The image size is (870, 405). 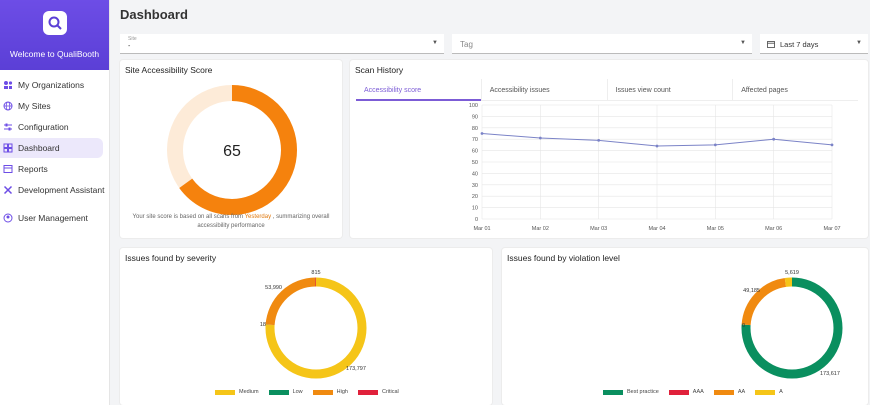 What do you see at coordinates (51, 169) in the screenshot?
I see `sidebar-item-reports: Reports` at bounding box center [51, 169].